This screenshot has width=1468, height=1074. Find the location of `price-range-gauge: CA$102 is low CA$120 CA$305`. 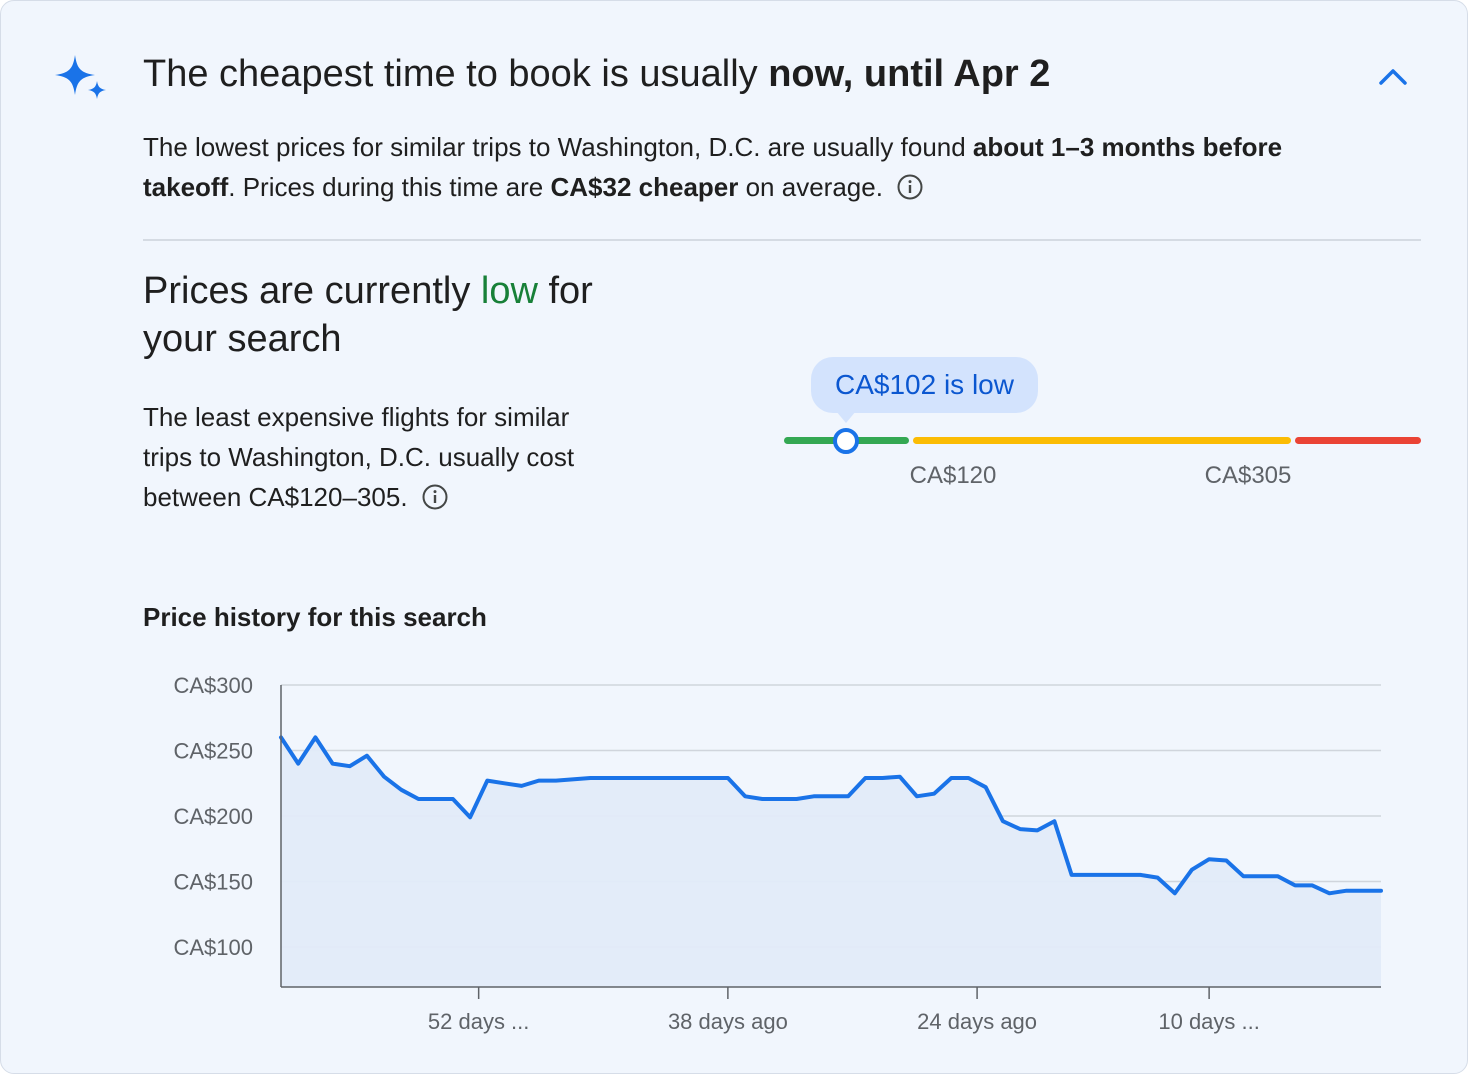

price-range-gauge: CA$102 is low CA$120 CA$305 is located at coordinates (1106, 426).